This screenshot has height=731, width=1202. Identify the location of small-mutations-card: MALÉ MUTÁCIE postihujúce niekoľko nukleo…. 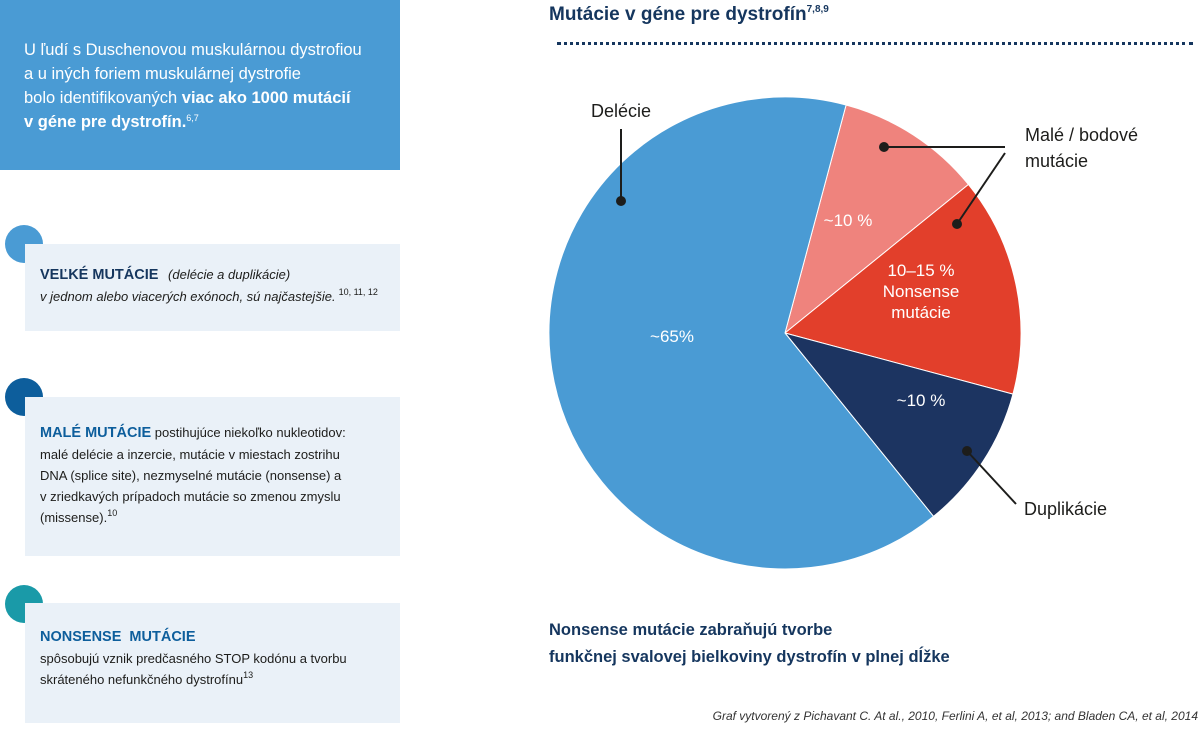
(212, 476).